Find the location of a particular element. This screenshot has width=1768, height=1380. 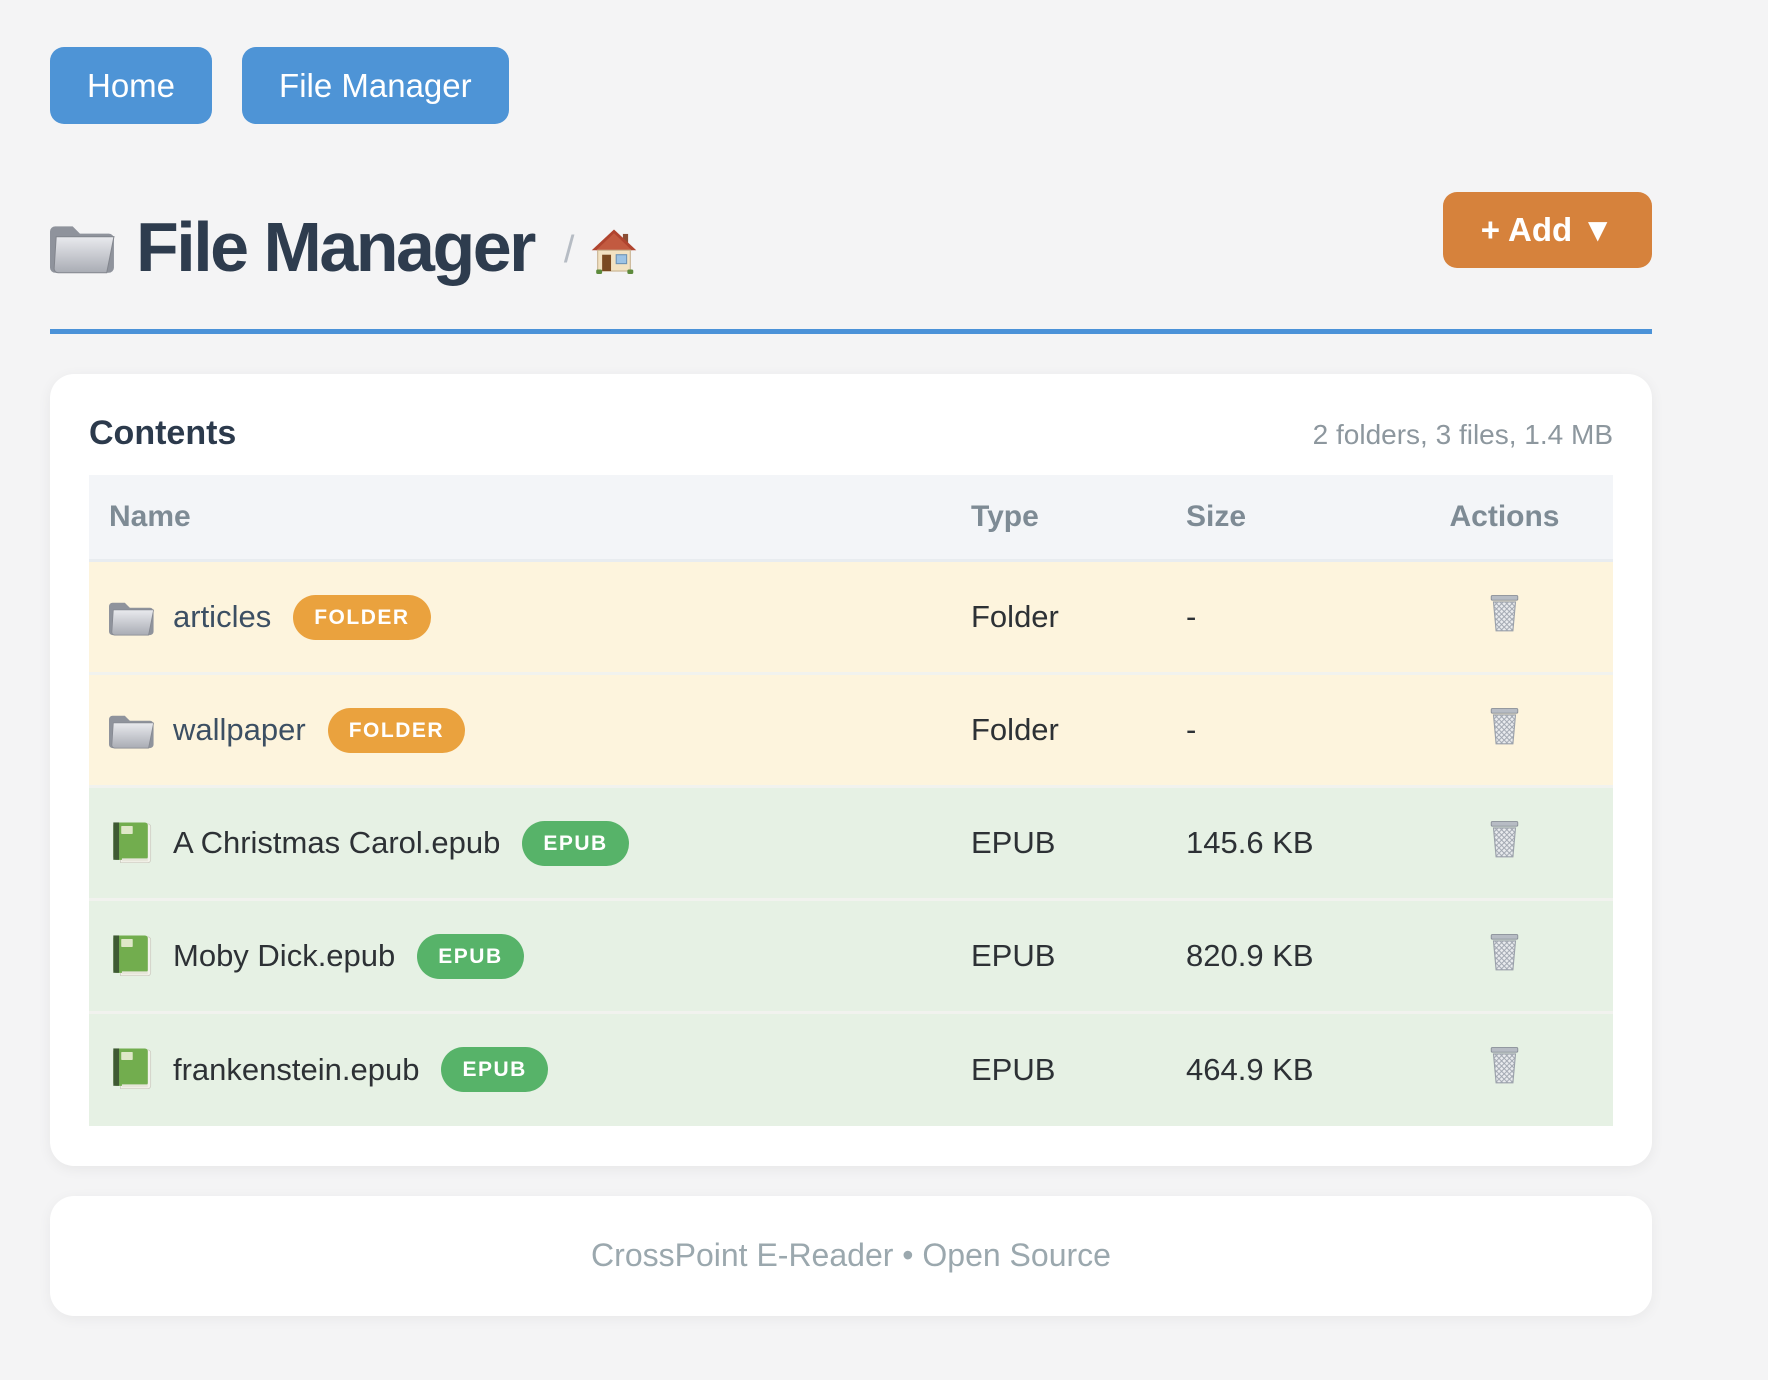

item-name: articles is located at coordinates (222, 616).